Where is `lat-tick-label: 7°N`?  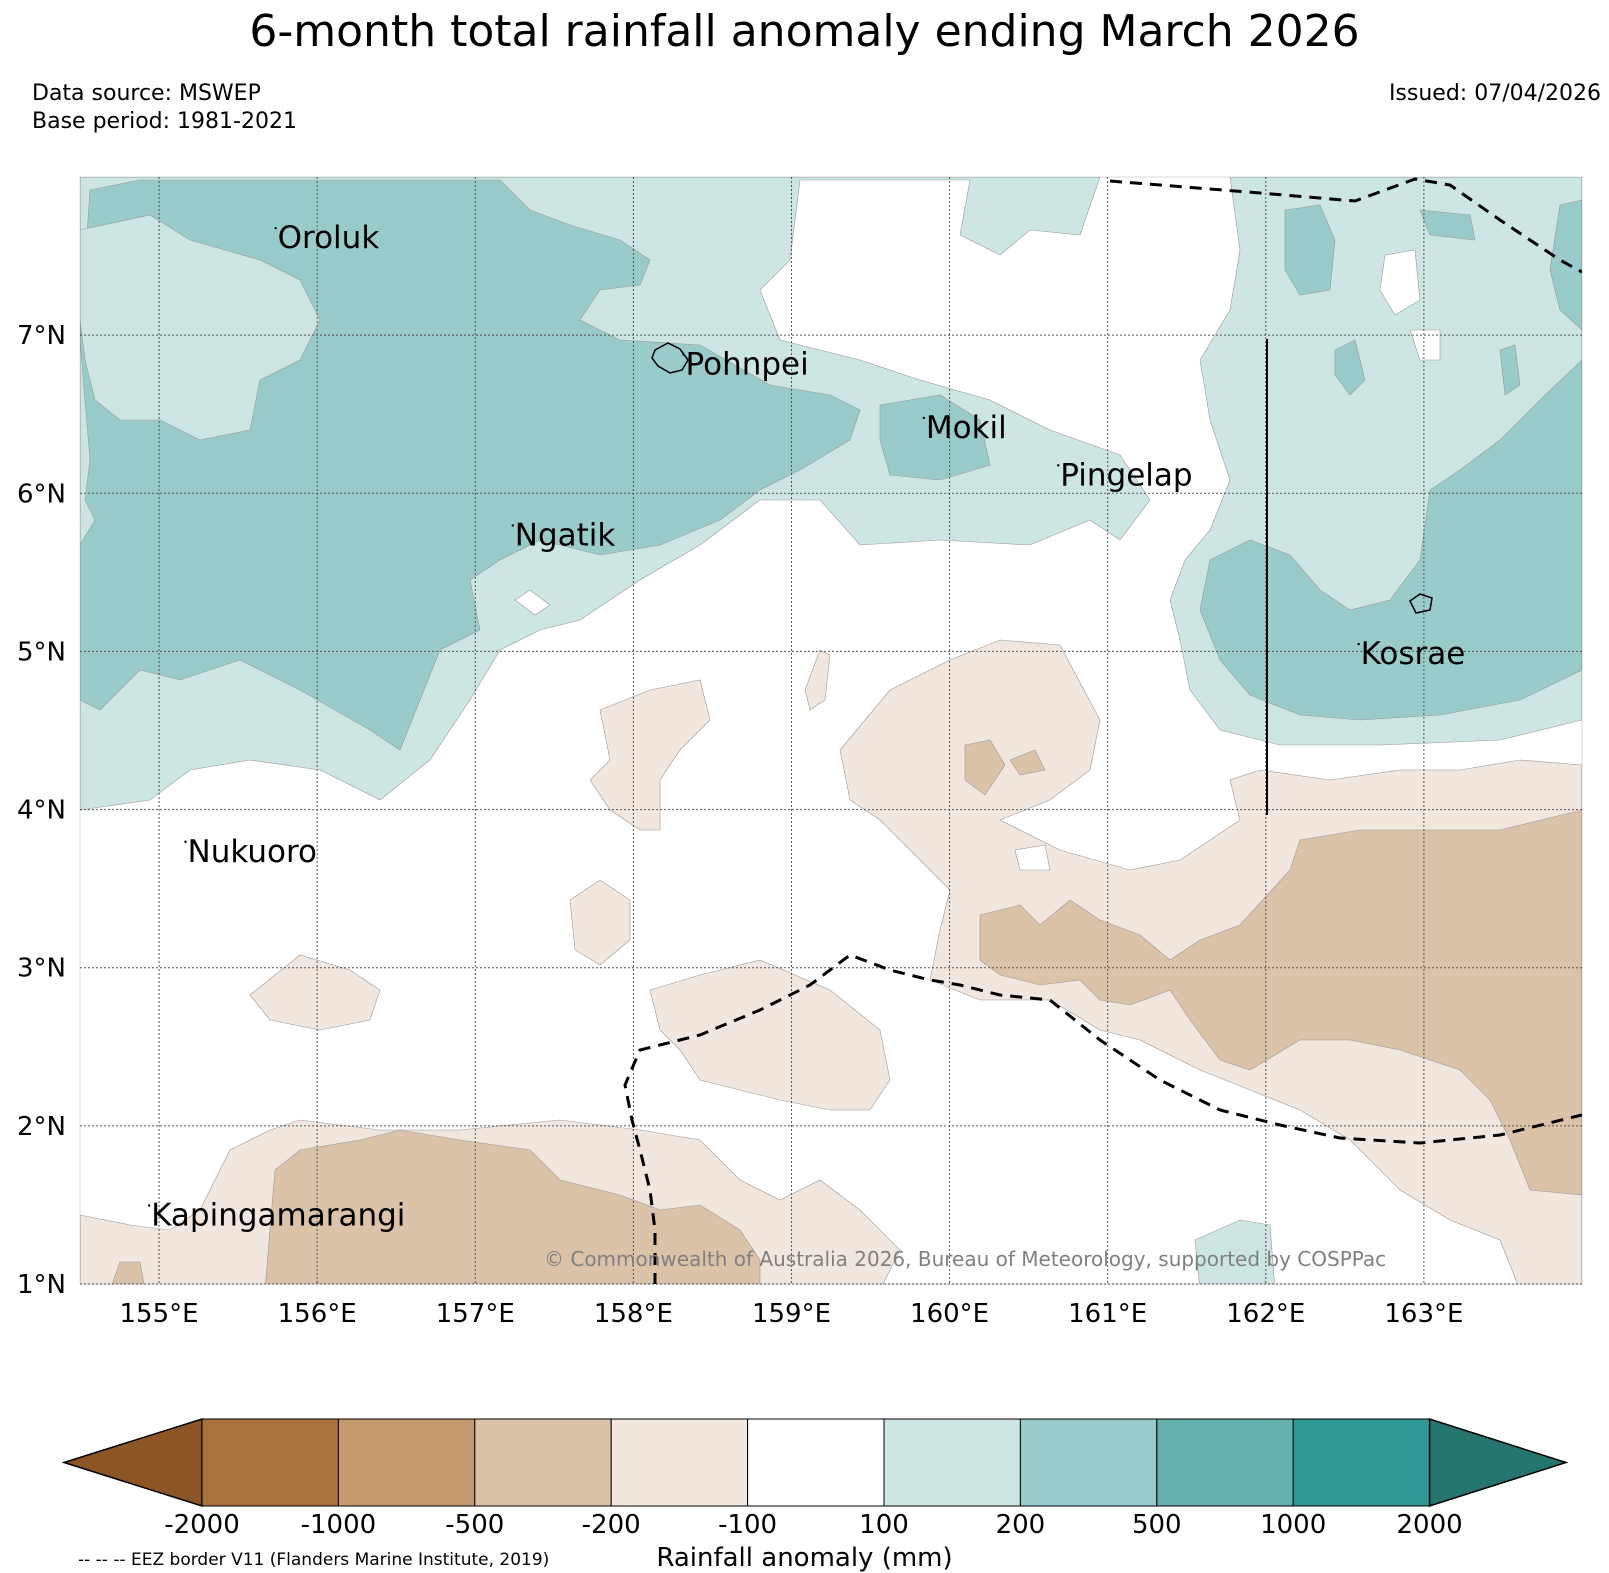 lat-tick-label: 7°N is located at coordinates (41, 336).